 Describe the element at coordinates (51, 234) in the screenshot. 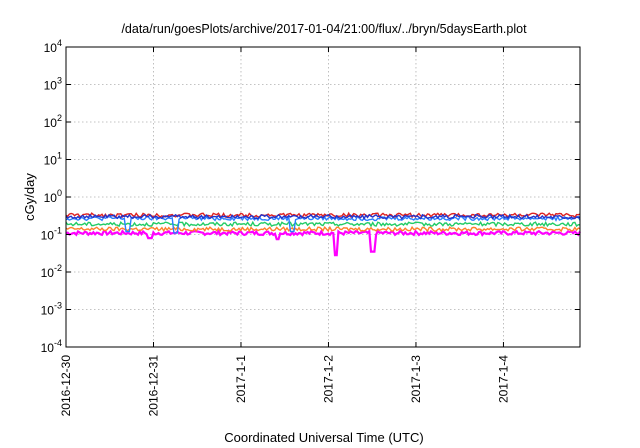

I see `y-tick-label: 10⁻¹` at that location.